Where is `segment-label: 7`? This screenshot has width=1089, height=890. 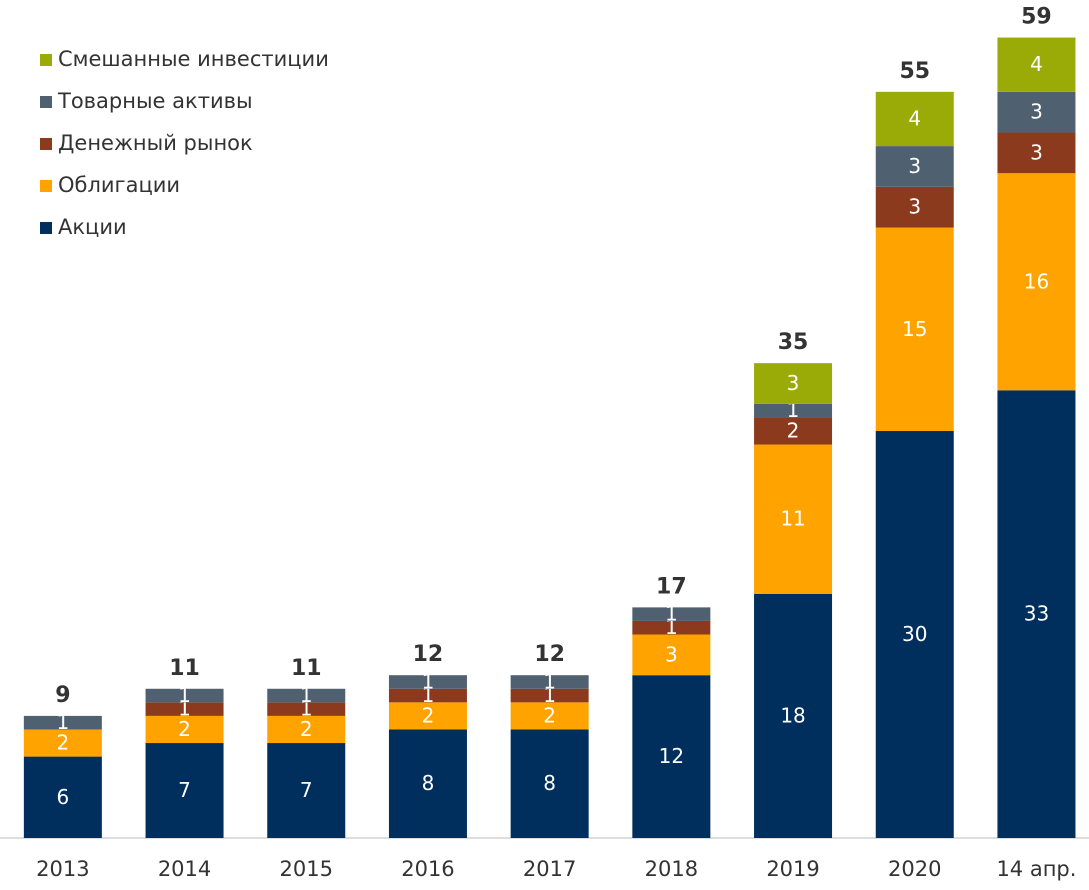 segment-label: 7 is located at coordinates (184, 790).